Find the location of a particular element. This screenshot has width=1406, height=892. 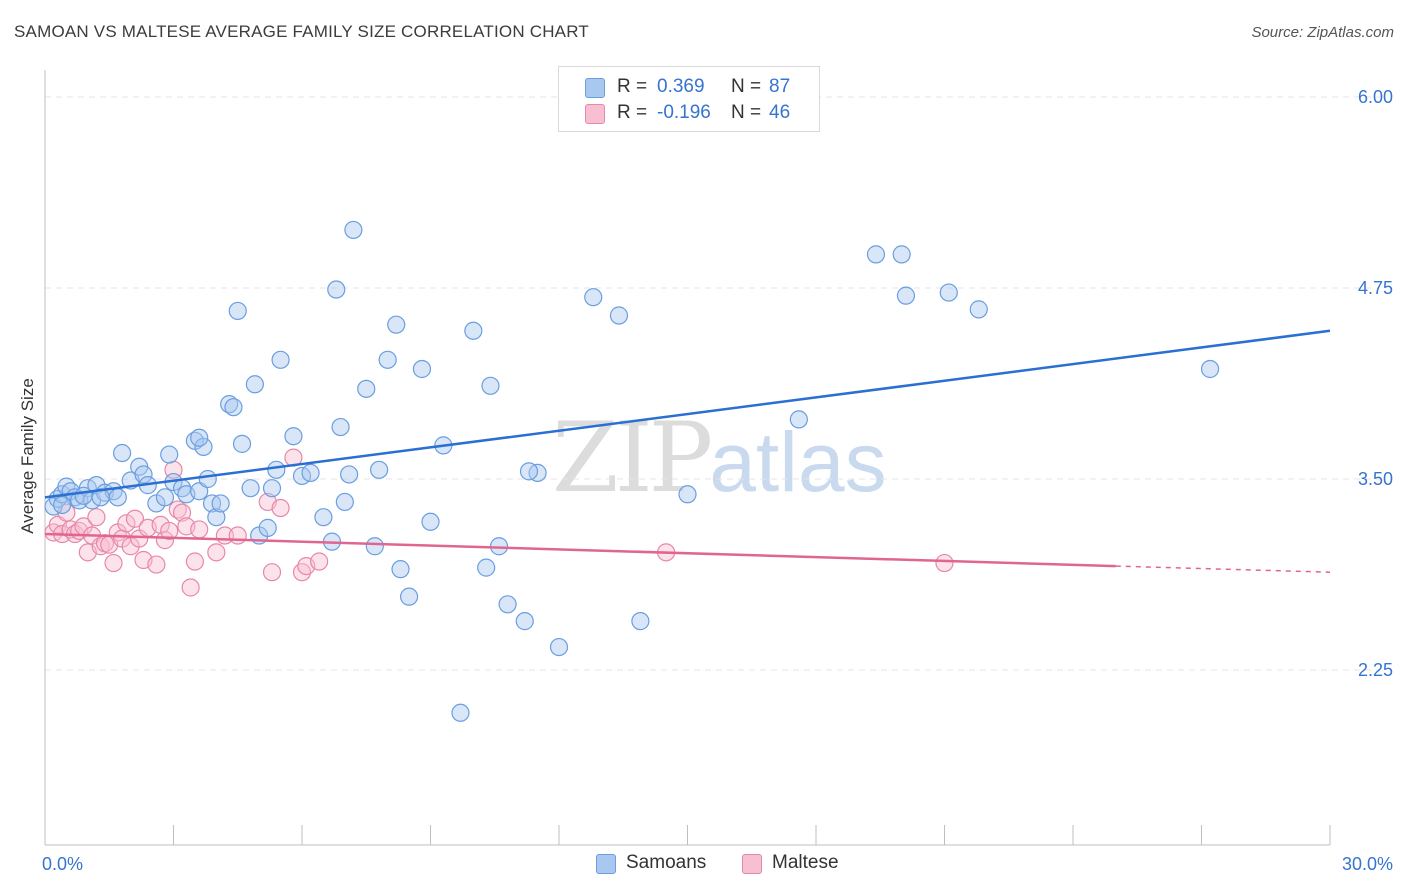

y-tick-label: 3.50 is located at coordinates (1375, 479).